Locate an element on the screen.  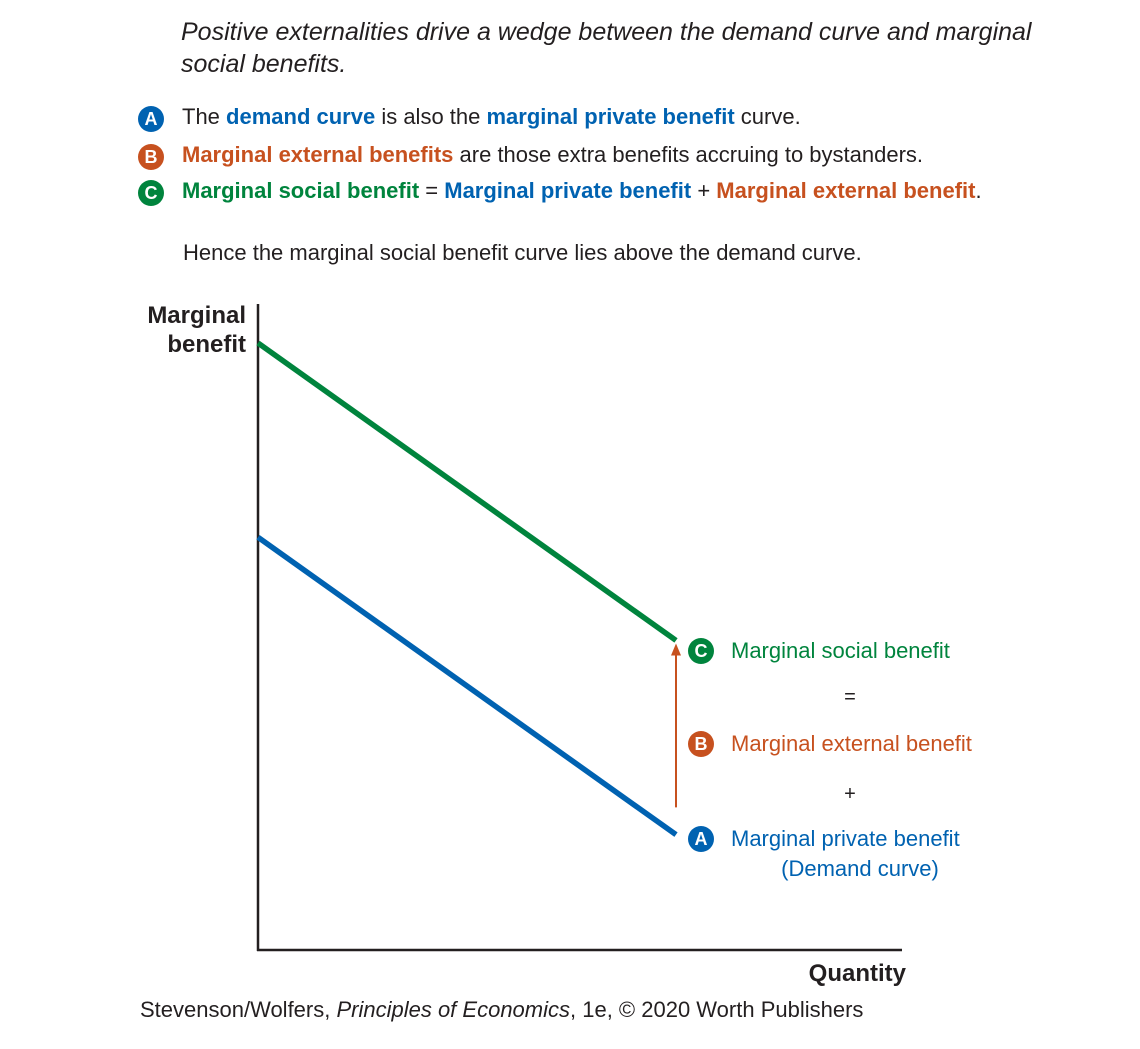
plus-sign: + is located at coordinates (850, 794).